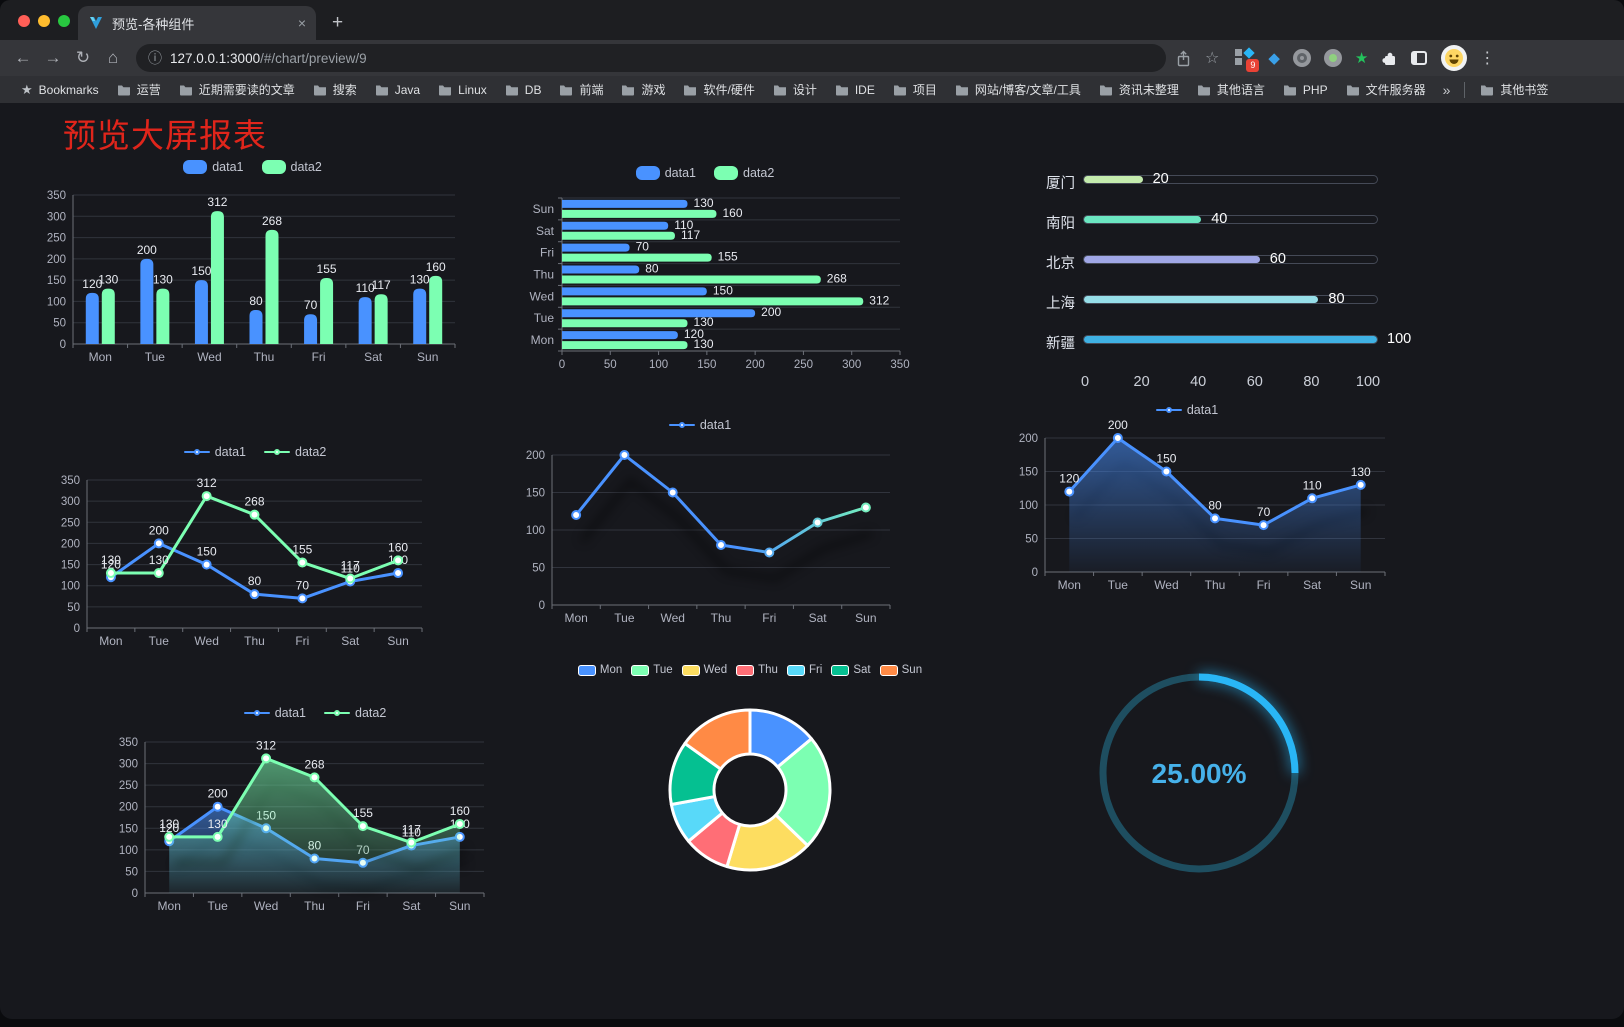 The image size is (1624, 1027). I want to click on profile-avatar, so click(1454, 58).